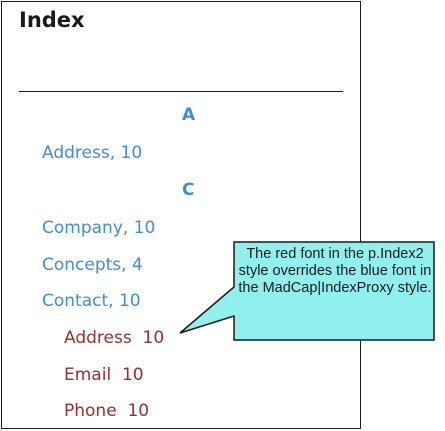 The image size is (445, 431). What do you see at coordinates (92, 265) in the screenshot?
I see `index-entry-concepts: Concepts, 4` at bounding box center [92, 265].